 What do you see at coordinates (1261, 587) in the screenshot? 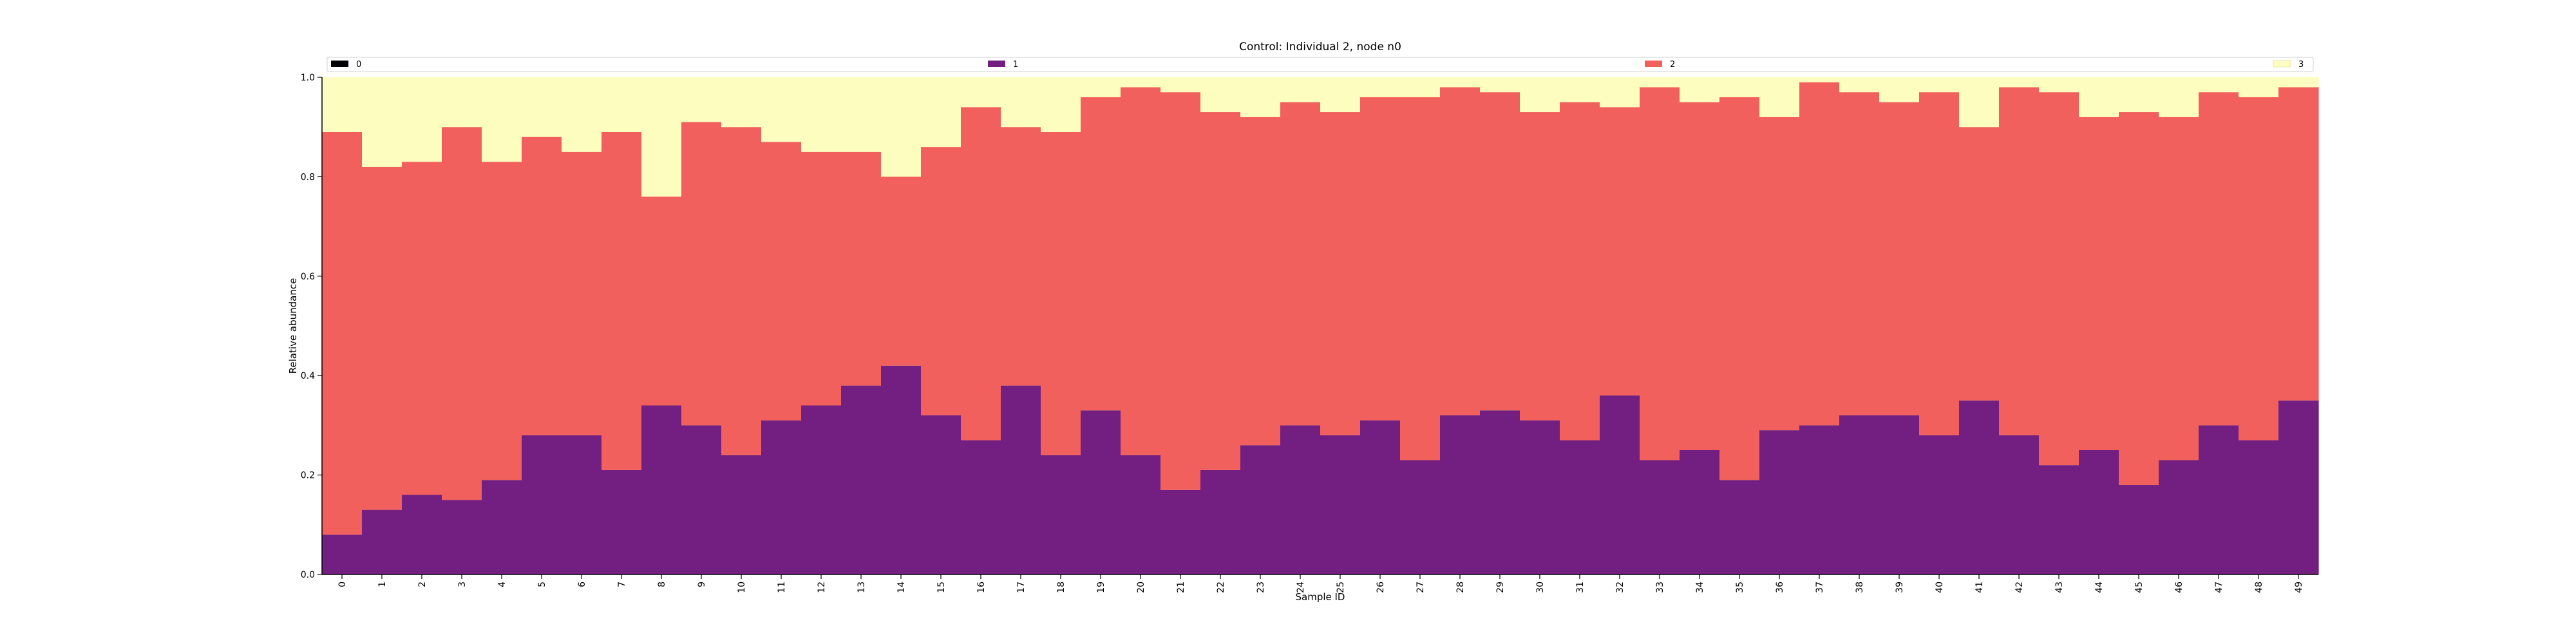
I see `x-tick-label: 23` at bounding box center [1261, 587].